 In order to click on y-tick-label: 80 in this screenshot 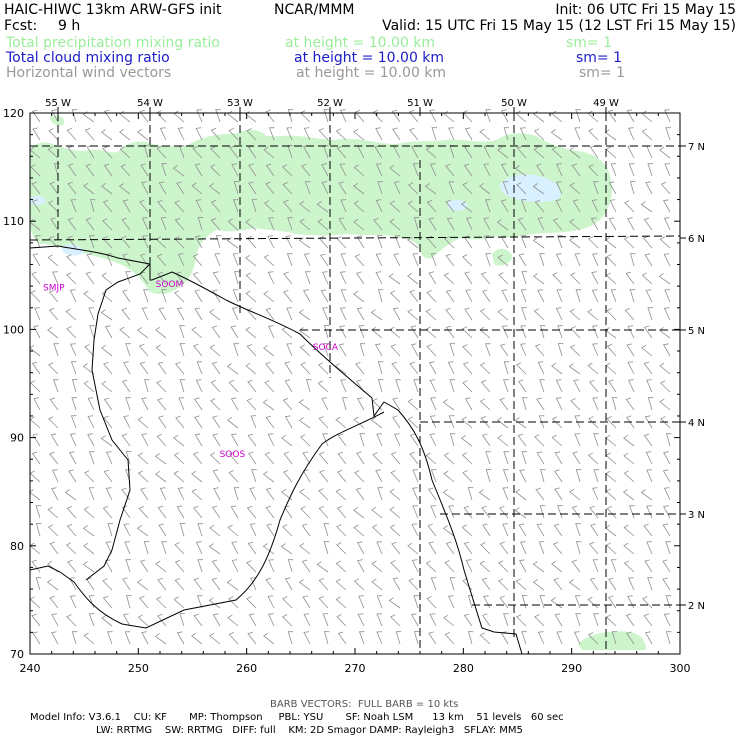, I will do `click(17, 546)`.